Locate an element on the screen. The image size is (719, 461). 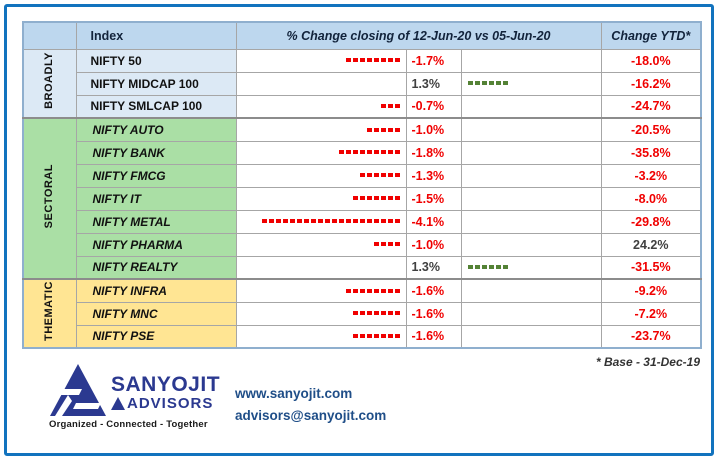
base-note: * Base - 31-Dec-19 is located at coordinates (647, 362).